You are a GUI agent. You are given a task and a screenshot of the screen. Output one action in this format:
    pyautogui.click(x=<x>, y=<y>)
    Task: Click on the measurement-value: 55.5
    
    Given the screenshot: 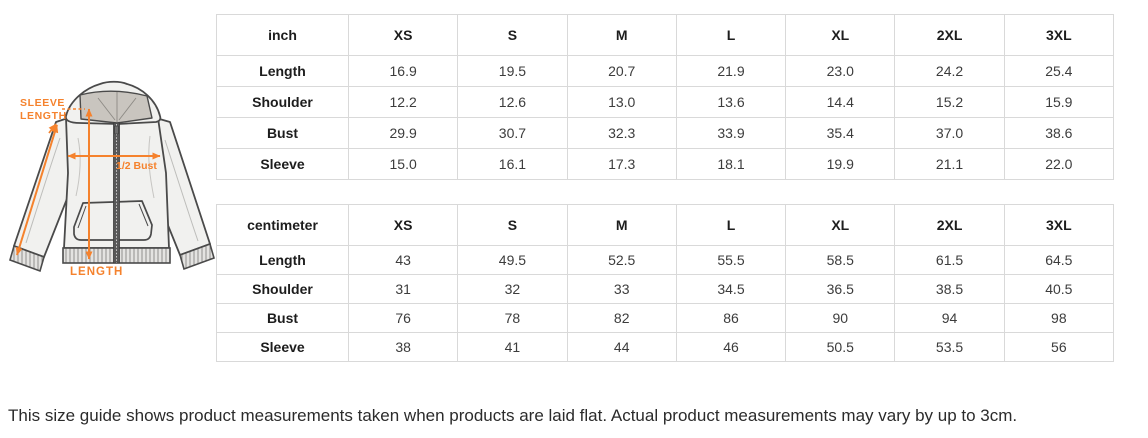 What is the action you would take?
    pyautogui.click(x=731, y=260)
    